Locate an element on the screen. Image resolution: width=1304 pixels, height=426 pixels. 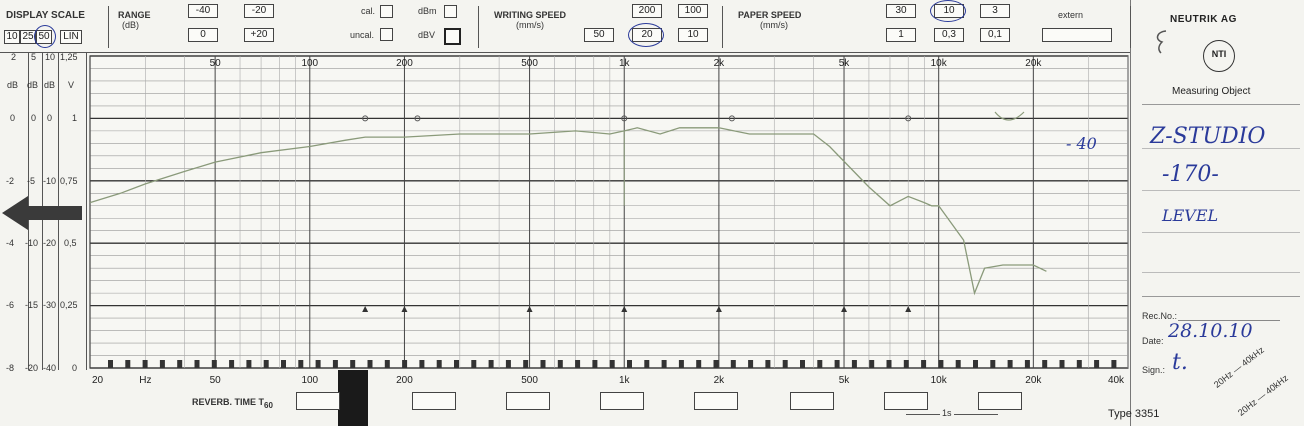
measuring-object-label: Measuring Object is located at coordinates (1211, 91).